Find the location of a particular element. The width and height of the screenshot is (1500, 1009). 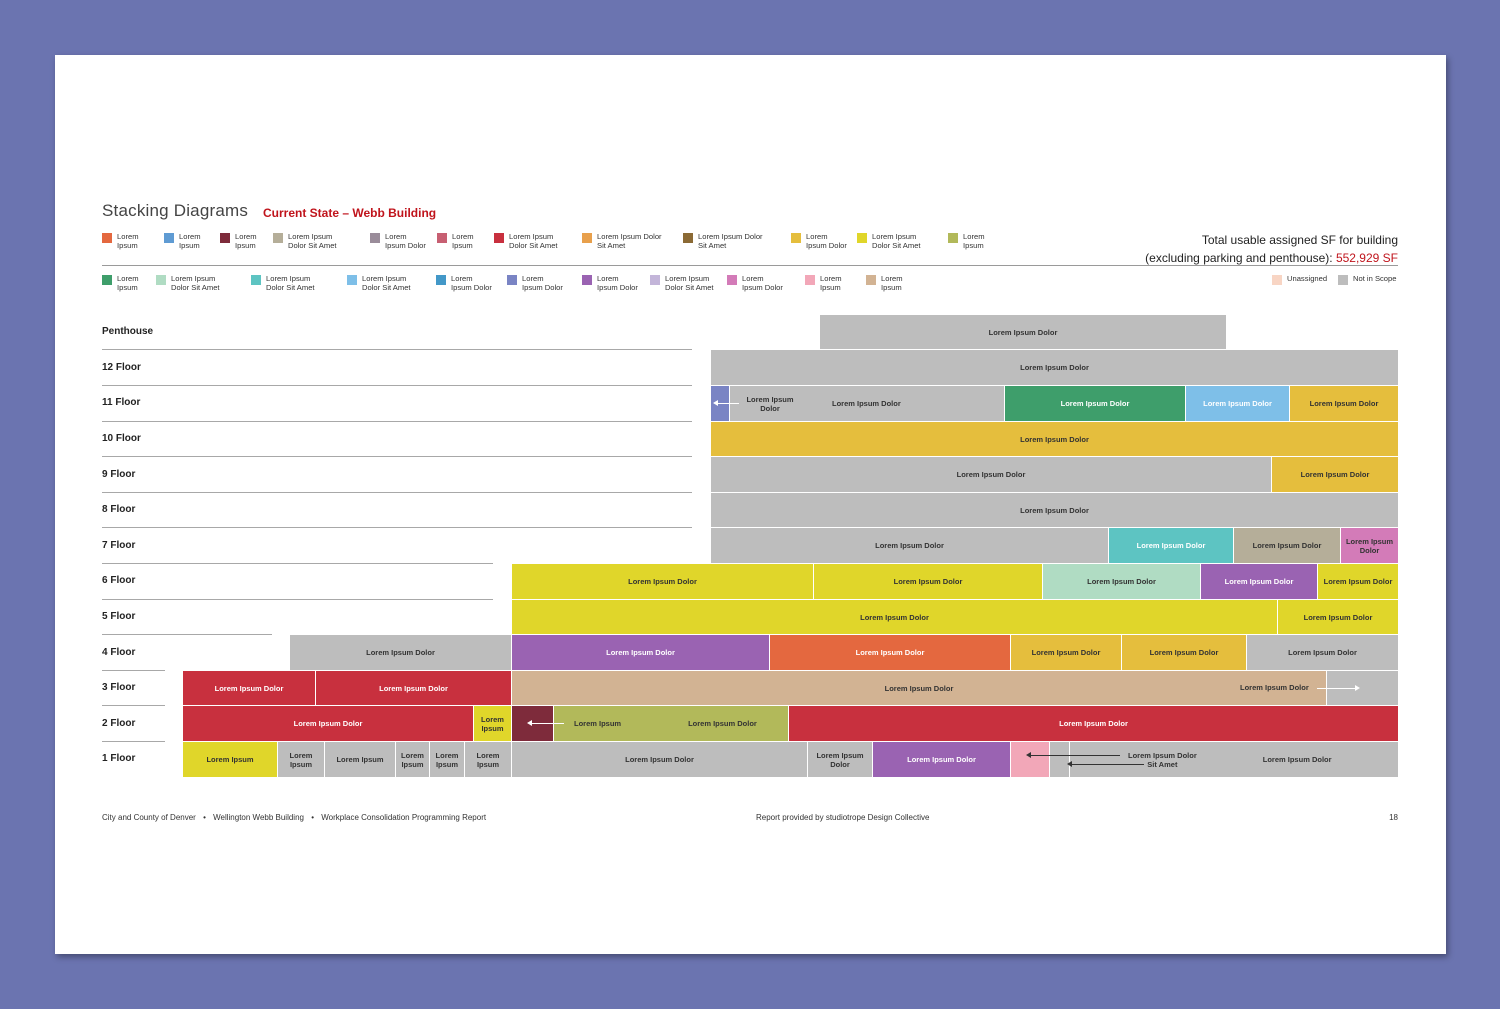

floor-label-4: 4 Floor is located at coordinates (119, 652).